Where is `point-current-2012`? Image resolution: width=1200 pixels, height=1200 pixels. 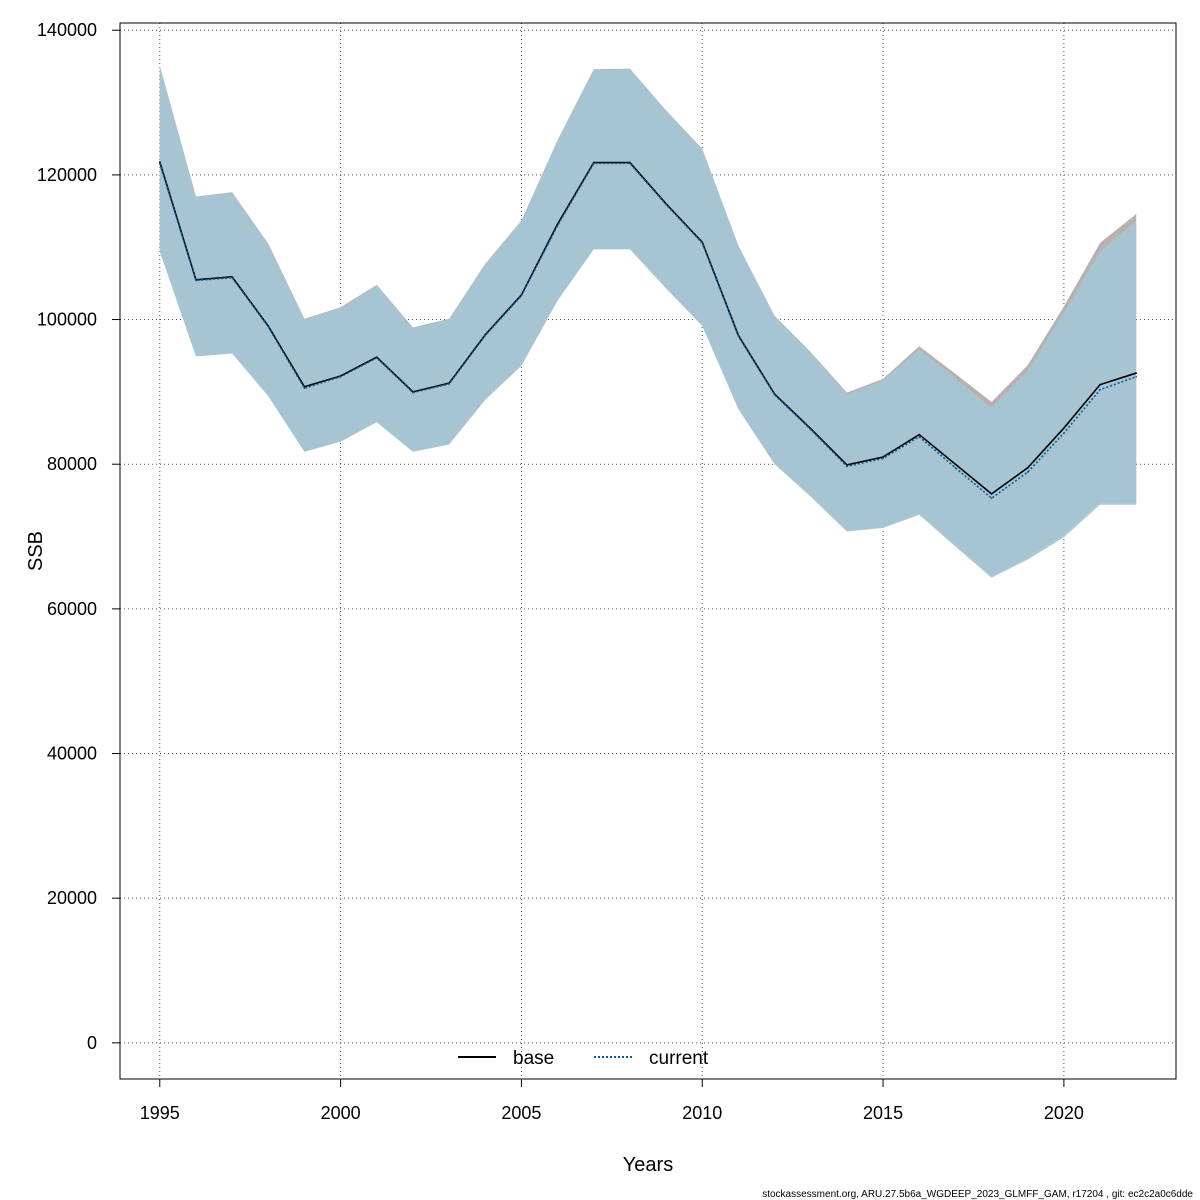 point-current-2012 is located at coordinates (774, 394).